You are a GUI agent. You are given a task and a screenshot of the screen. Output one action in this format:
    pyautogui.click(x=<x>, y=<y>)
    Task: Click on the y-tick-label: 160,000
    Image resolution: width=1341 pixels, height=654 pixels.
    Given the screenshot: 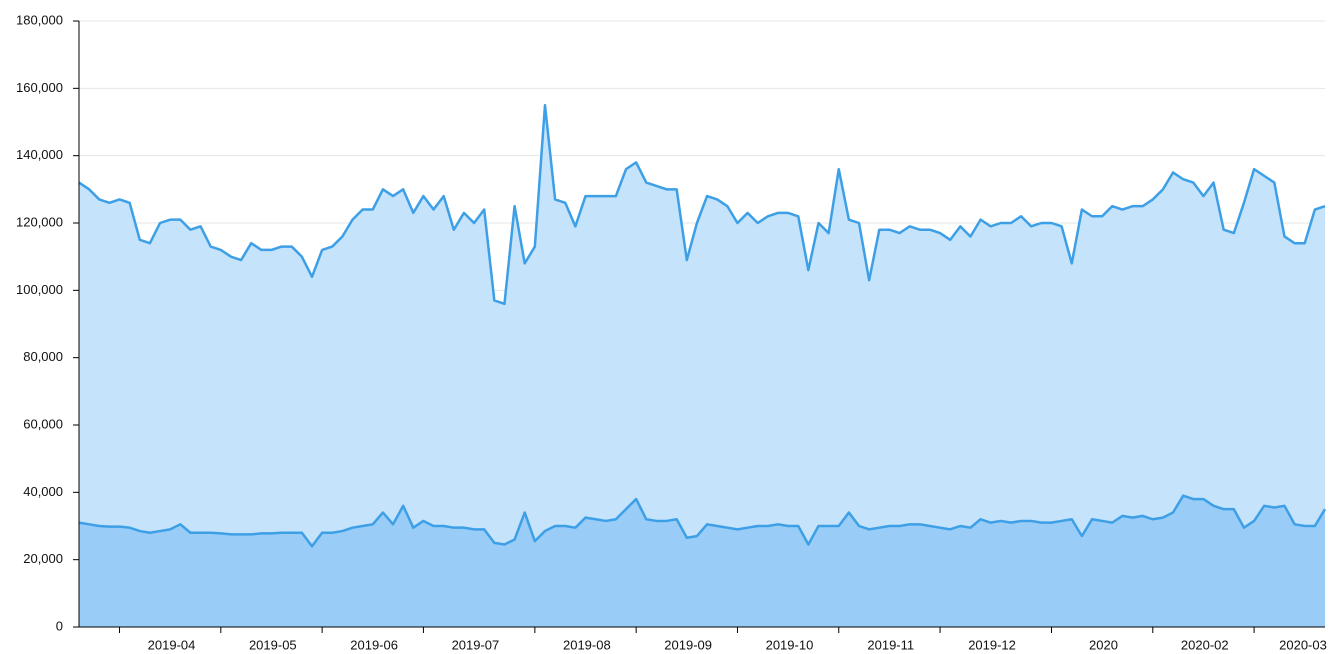 What is the action you would take?
    pyautogui.click(x=39, y=87)
    